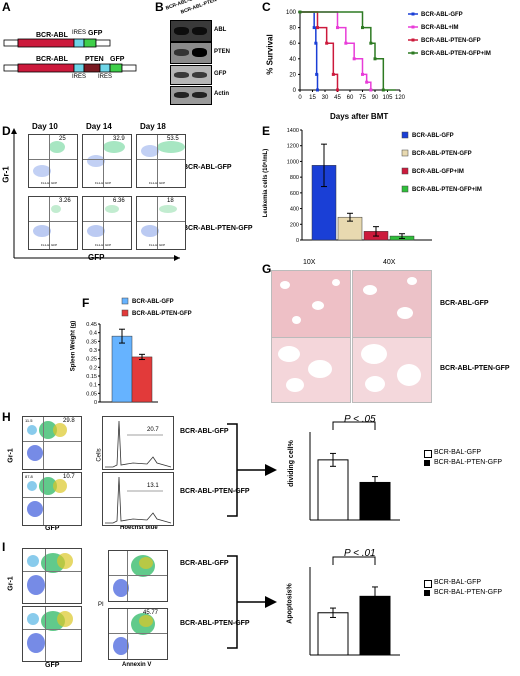 The image size is (520, 676). I want to click on bar-y-tick-label: 0.15, so click(91, 377).